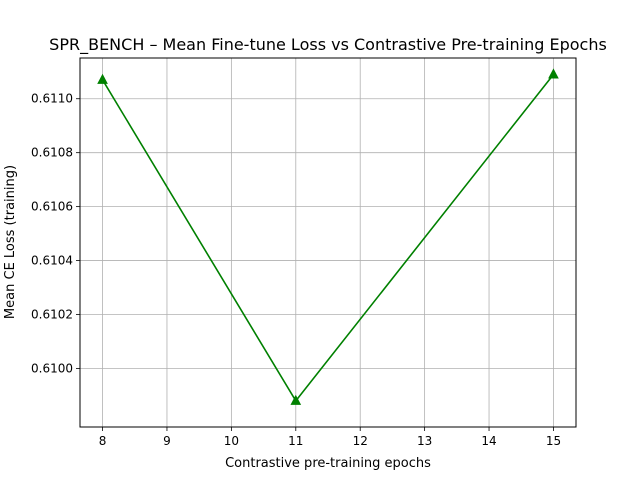 The image size is (640, 480). I want to click on y-tick-label: 0.6110, so click(52, 99).